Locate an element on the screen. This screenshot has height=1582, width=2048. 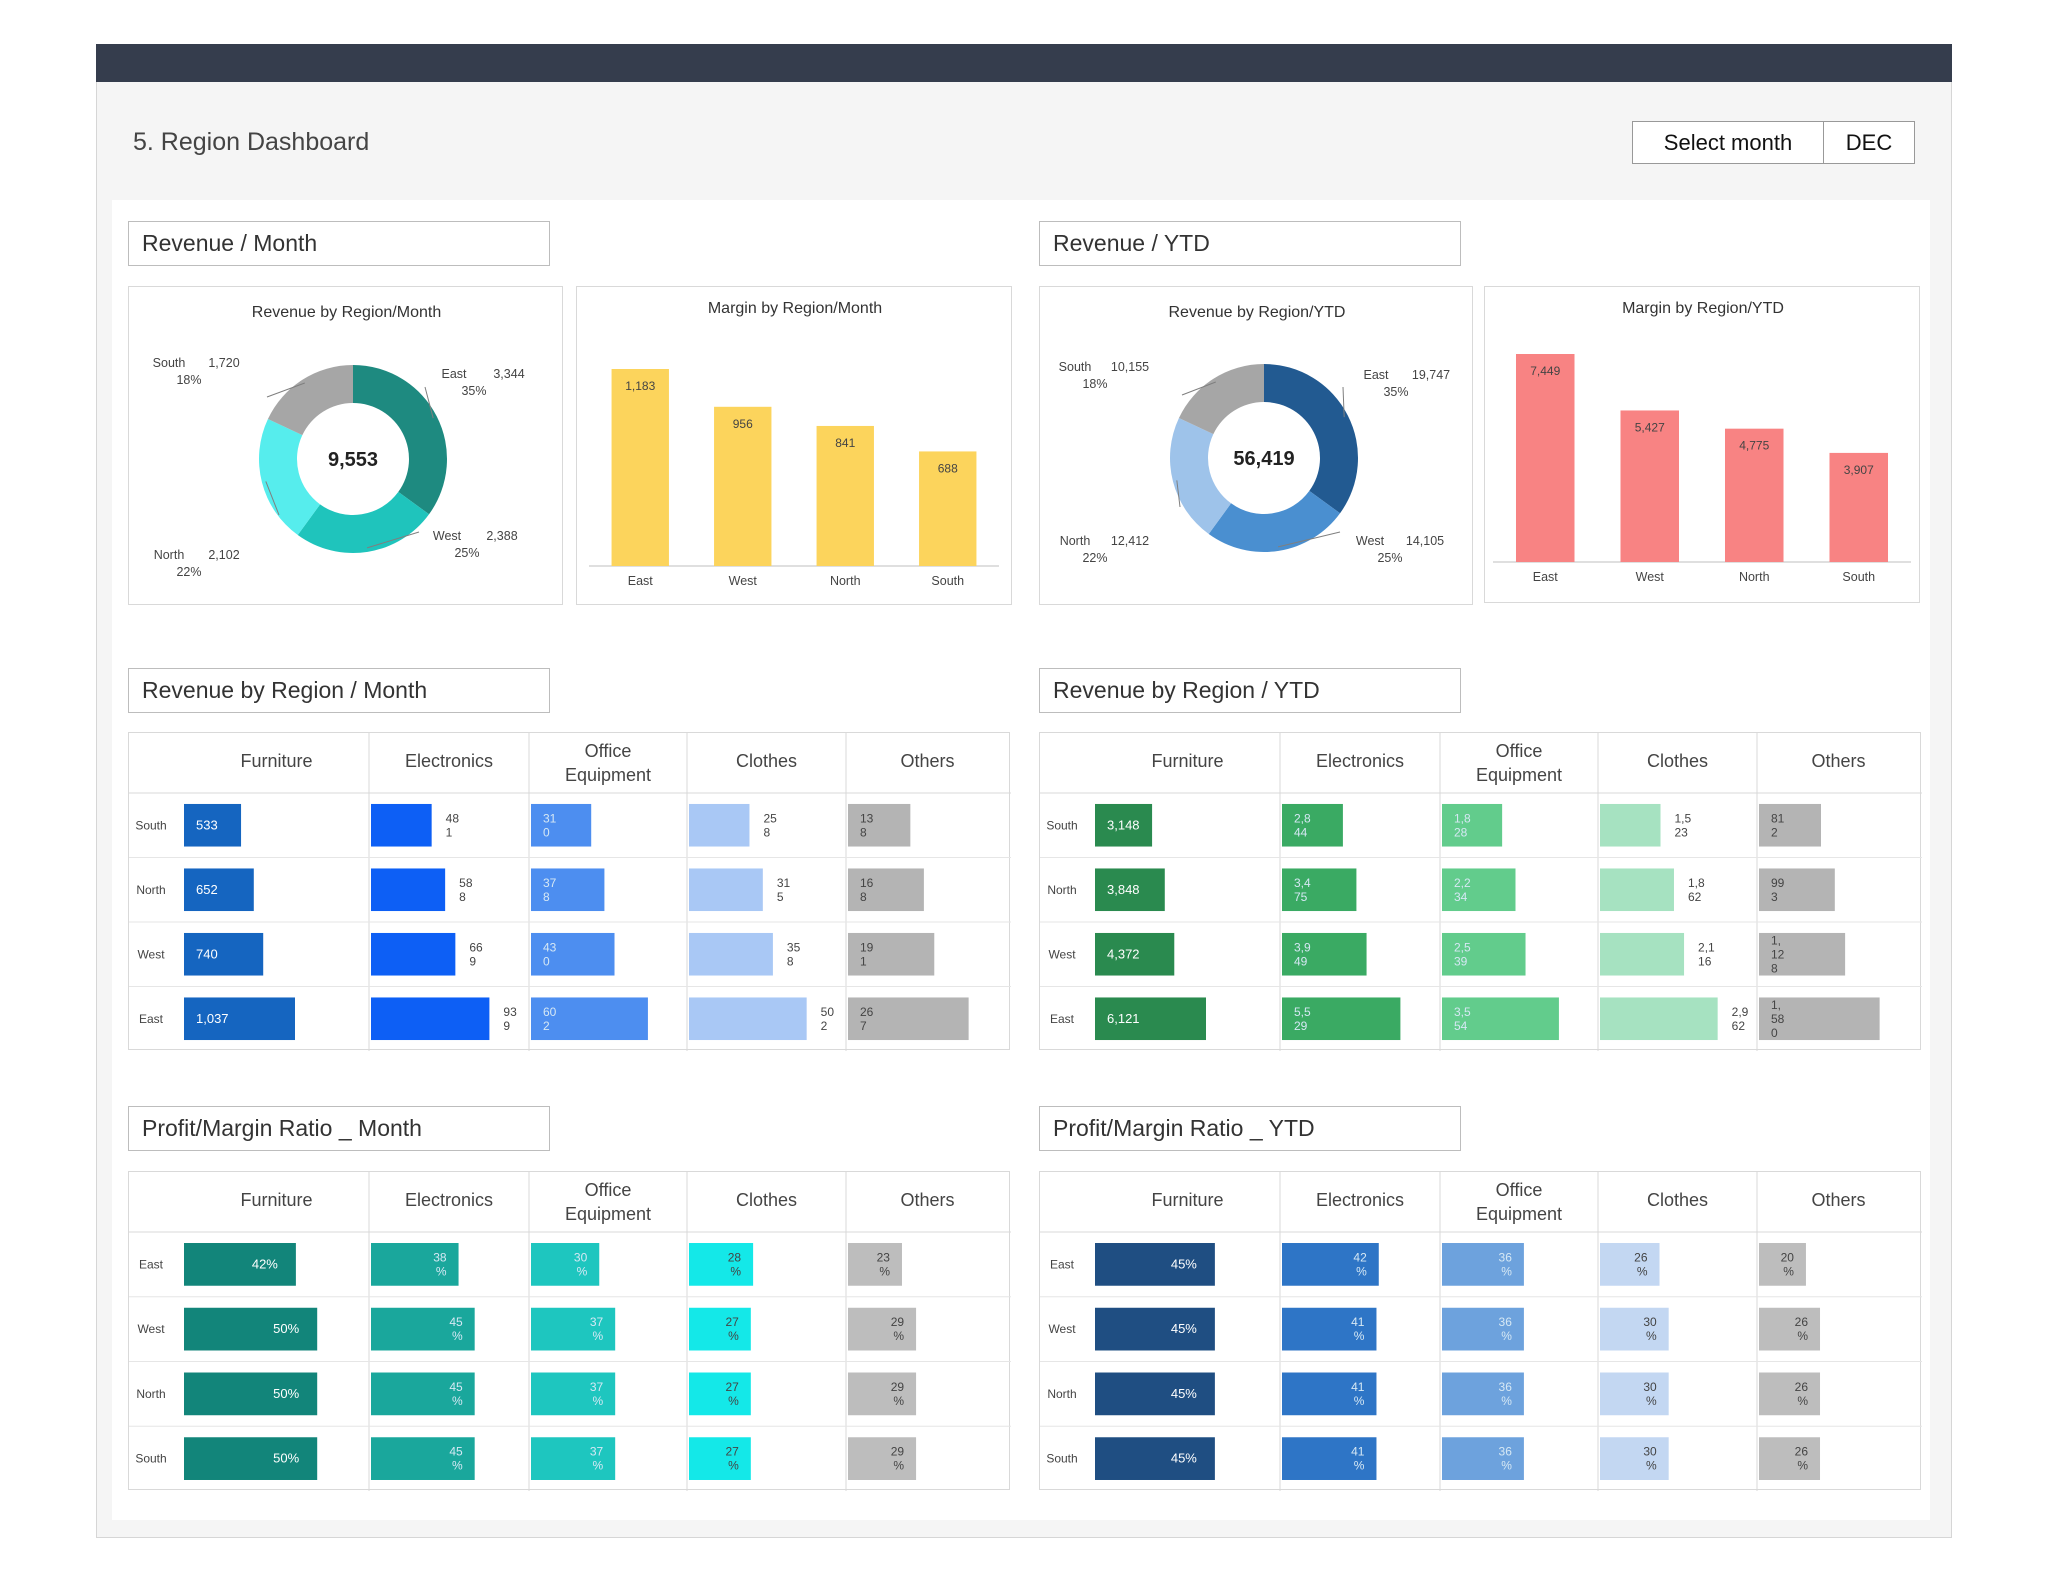
month-selector: Select month DEC is located at coordinates (1773, 142).